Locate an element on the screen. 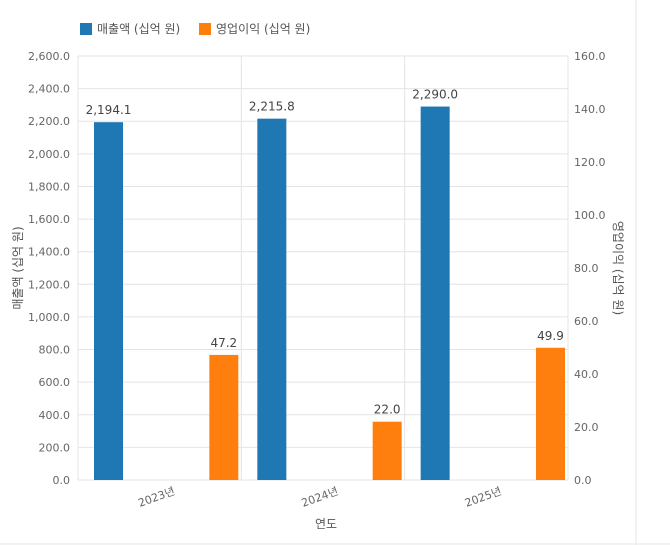  x-axis-ticks: 2023년 2024년 2025년 is located at coordinates (319, 497).